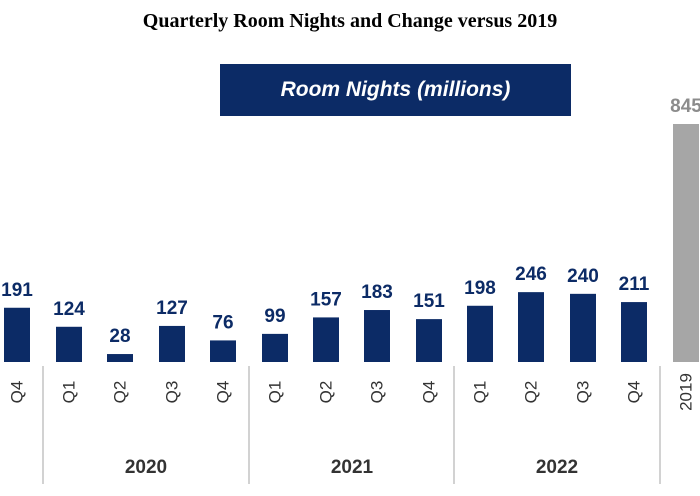 Image resolution: width=700 pixels, height=496 pixels. I want to click on value-label-9: 198, so click(480, 288).